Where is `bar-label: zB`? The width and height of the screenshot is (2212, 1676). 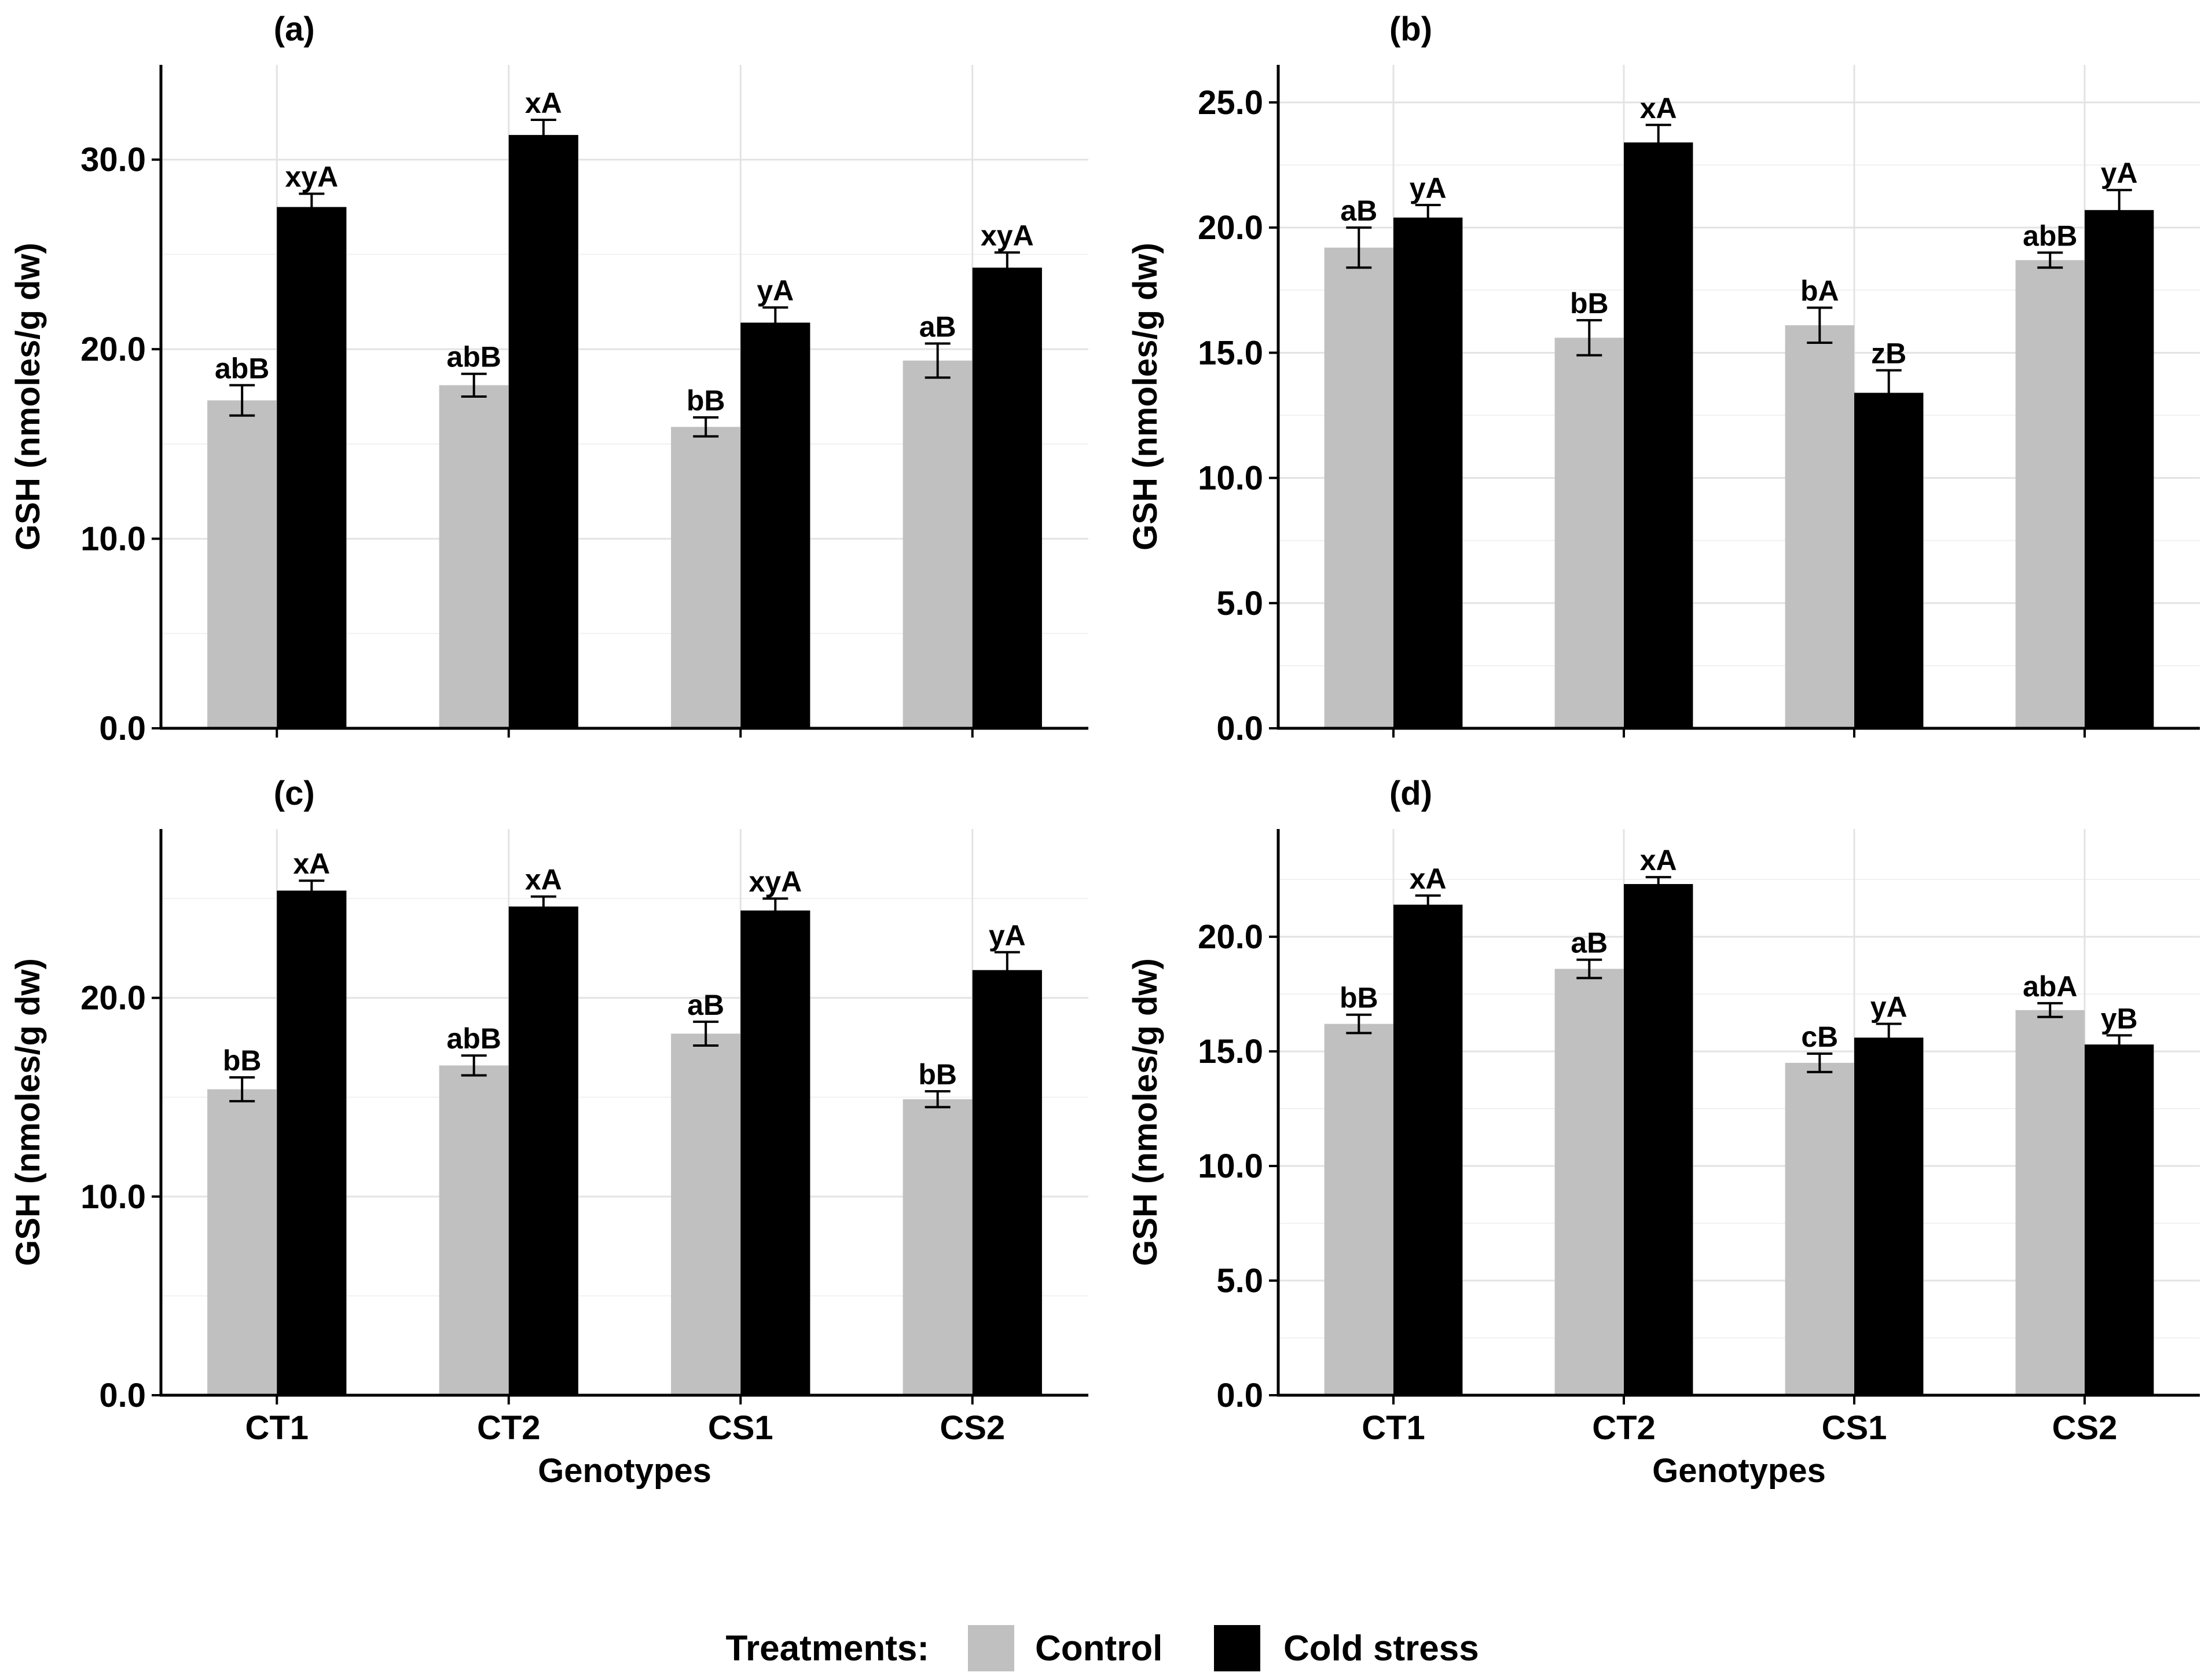
bar-label: zB is located at coordinates (1888, 354).